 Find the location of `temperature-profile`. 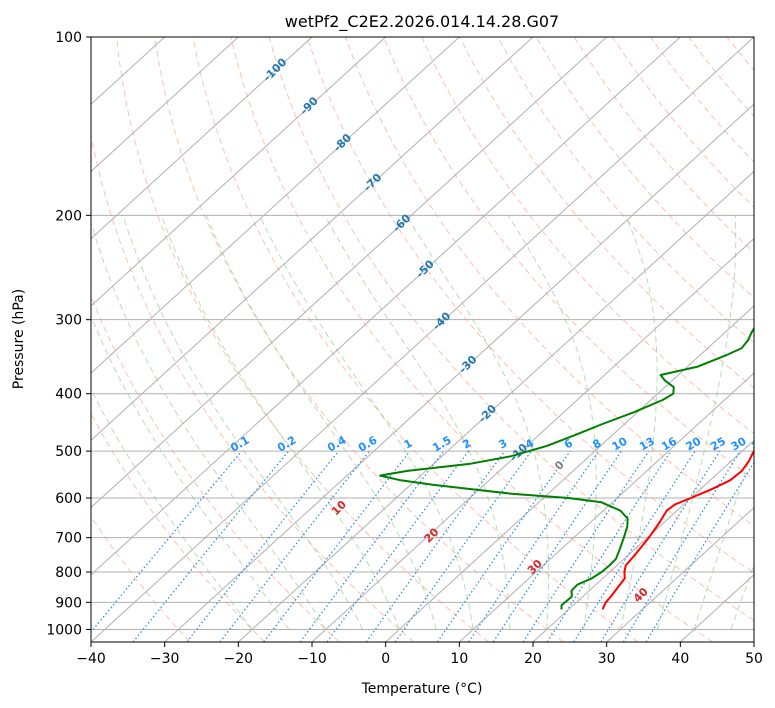

temperature-profile is located at coordinates (677, 528).